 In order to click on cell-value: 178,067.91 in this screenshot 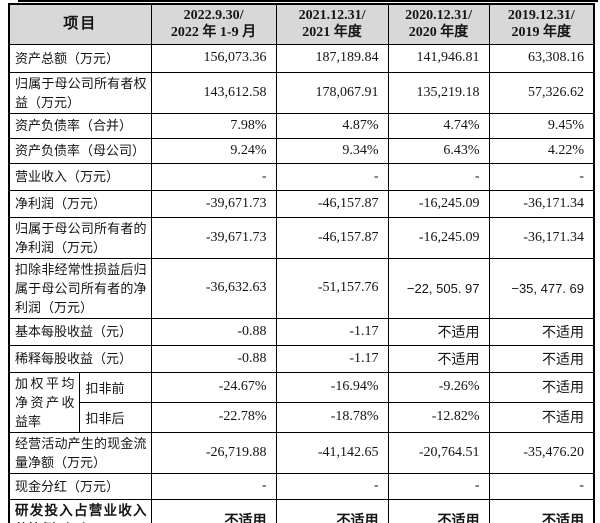, I will do `click(332, 92)`.